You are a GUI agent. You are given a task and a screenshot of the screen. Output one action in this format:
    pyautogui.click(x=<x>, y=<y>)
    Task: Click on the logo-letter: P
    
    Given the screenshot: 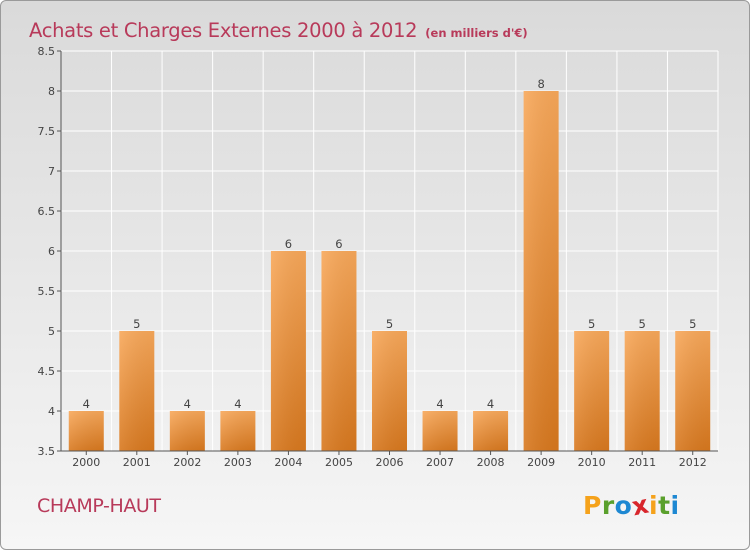 What is the action you would take?
    pyautogui.click(x=592, y=505)
    